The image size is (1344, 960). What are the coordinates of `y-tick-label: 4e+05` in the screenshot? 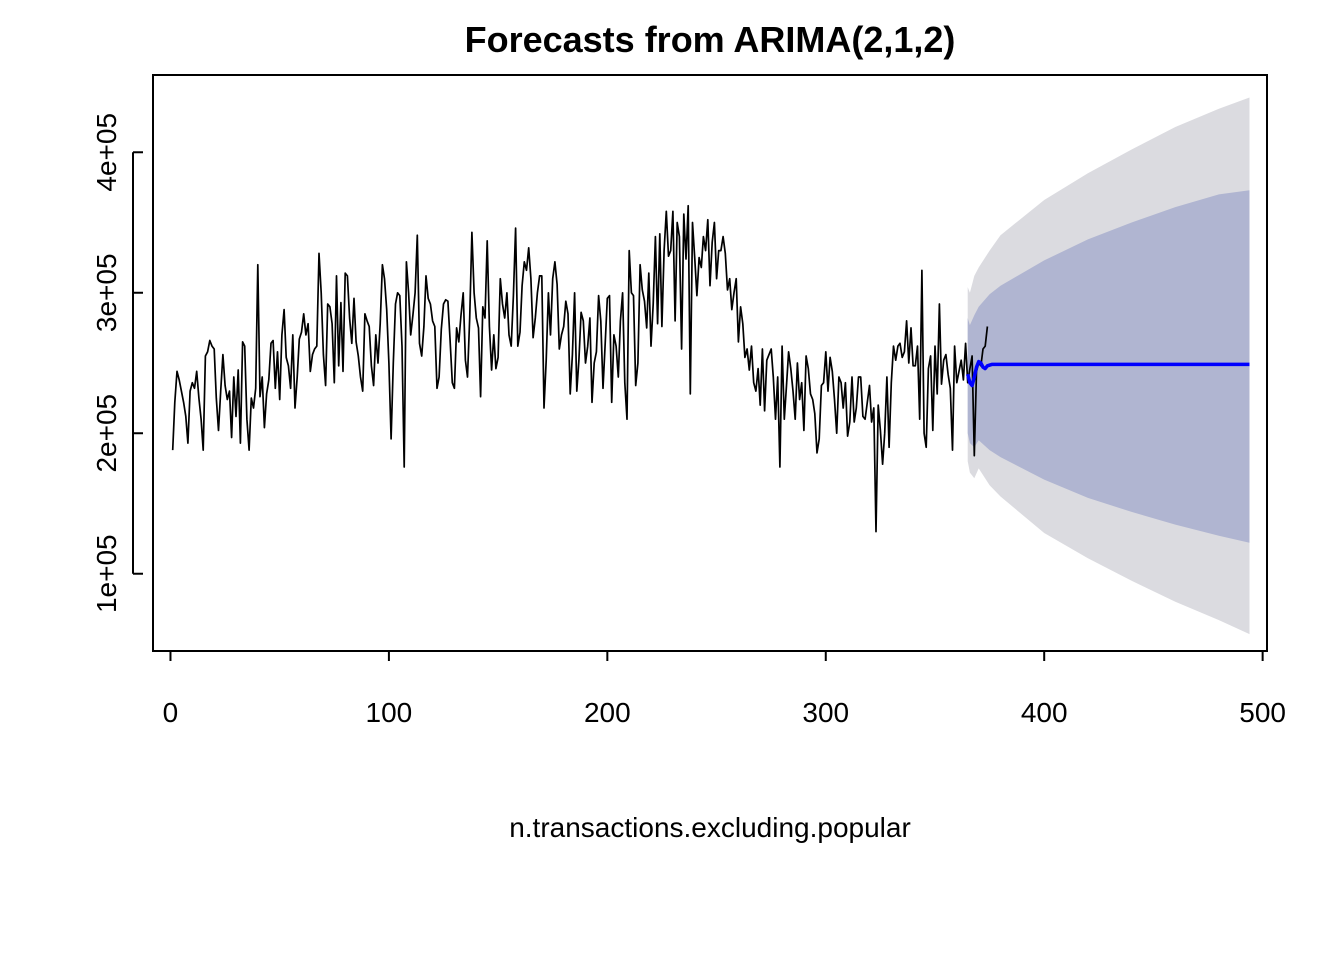 It's located at (106, 152).